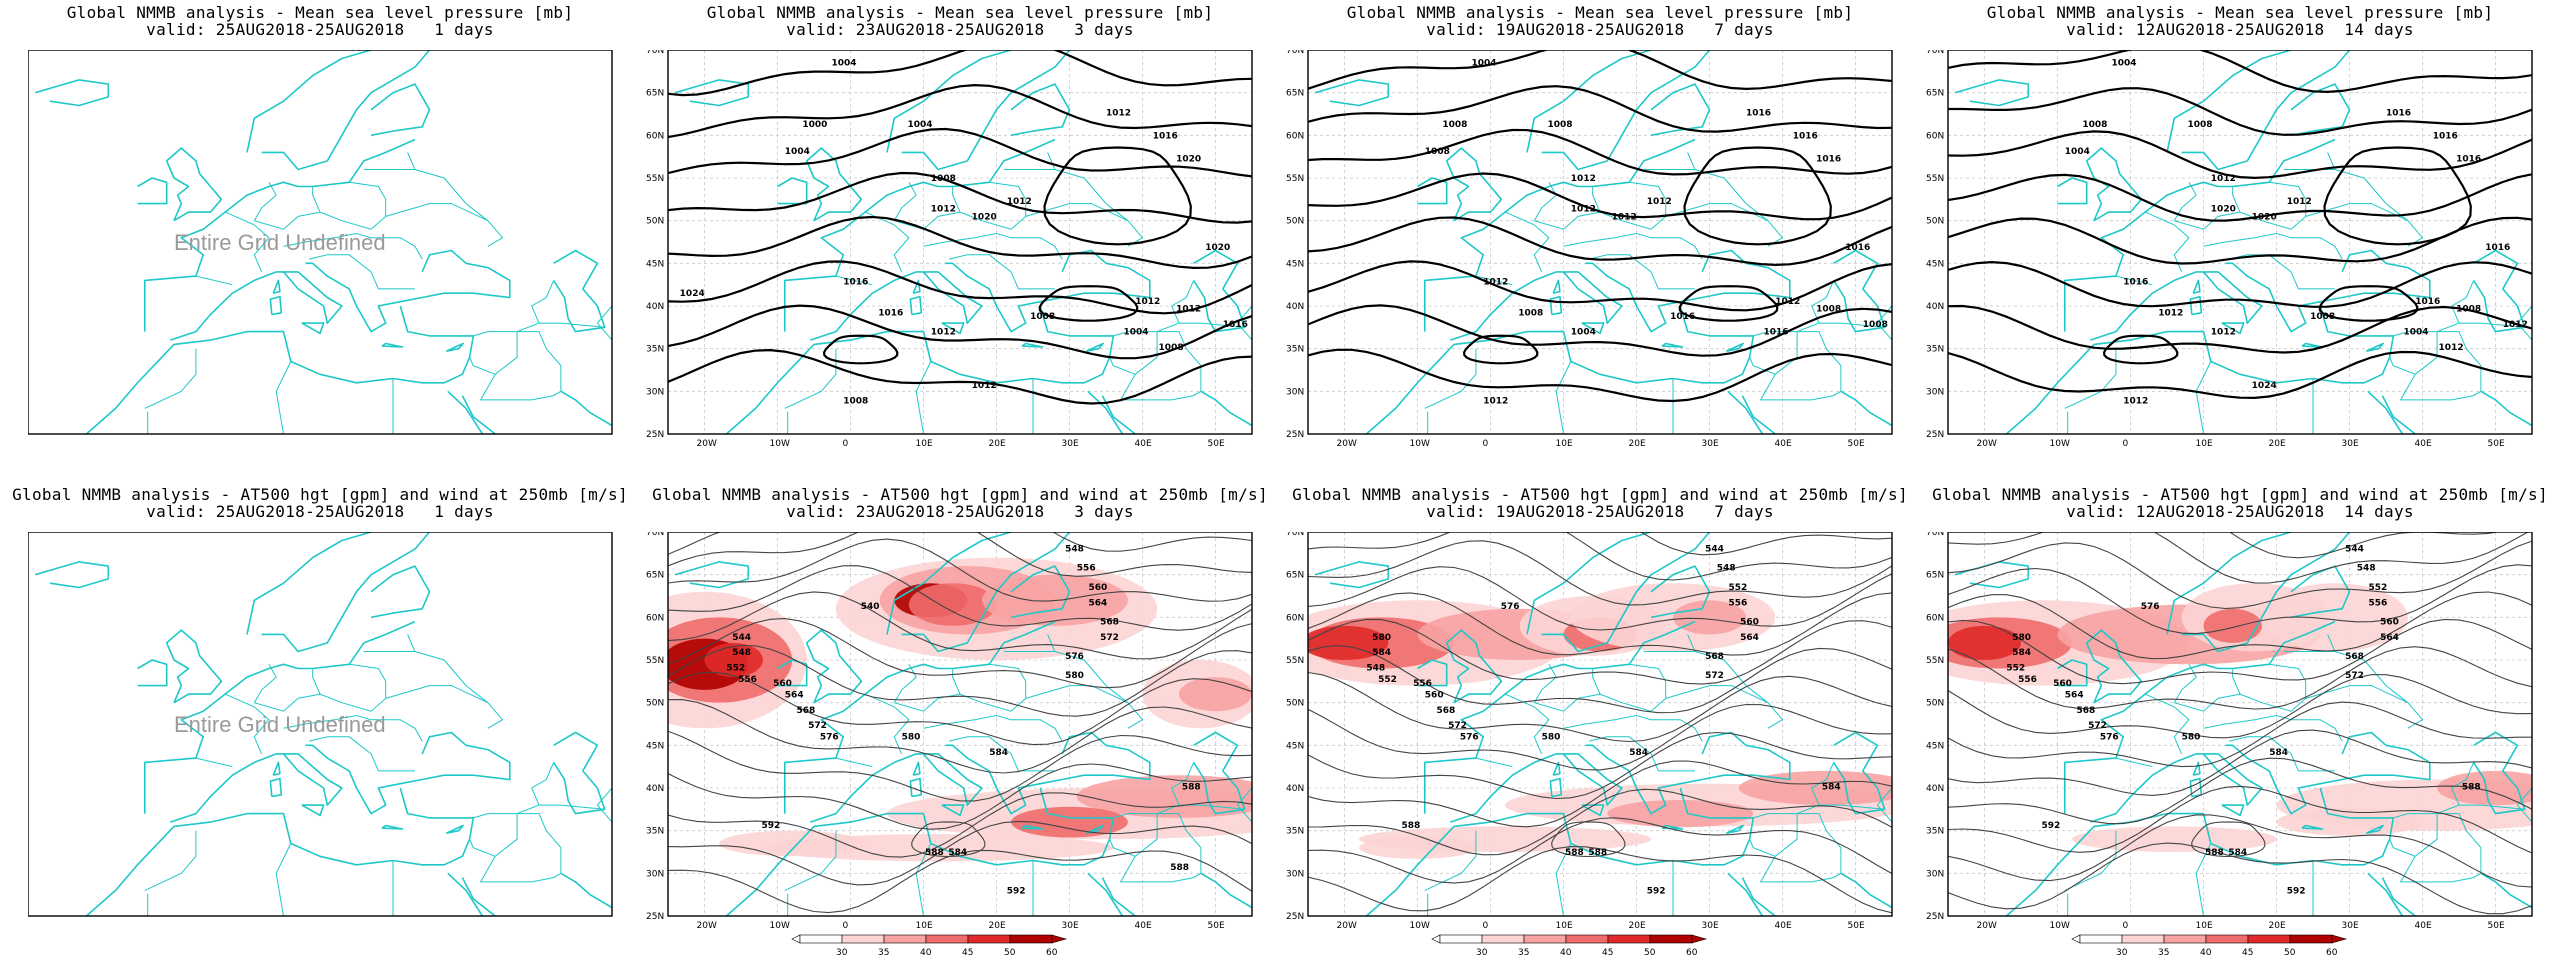 Image resolution: width=2560 pixels, height=960 pixels. What do you see at coordinates (655, 704) in the screenshot?
I see `latitude-tick-label: 50N` at bounding box center [655, 704].